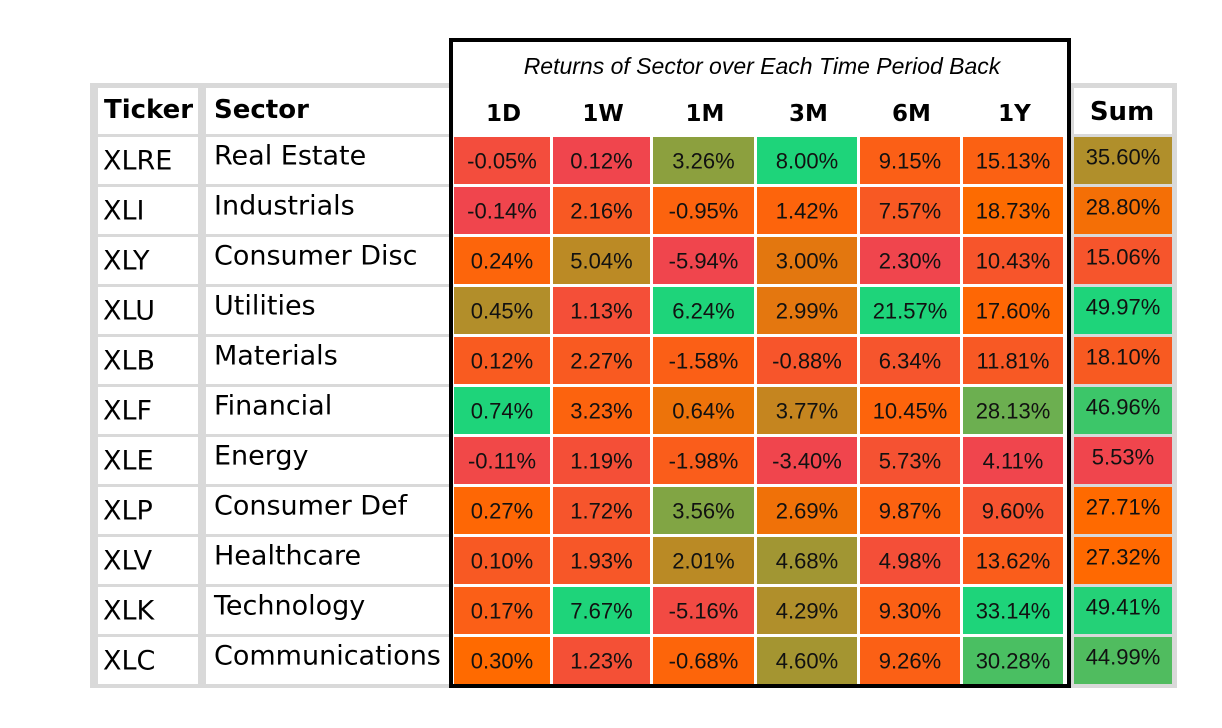 The height and width of the screenshot is (728, 1222). I want to click on heat-value: 18.73%, so click(1013, 211).